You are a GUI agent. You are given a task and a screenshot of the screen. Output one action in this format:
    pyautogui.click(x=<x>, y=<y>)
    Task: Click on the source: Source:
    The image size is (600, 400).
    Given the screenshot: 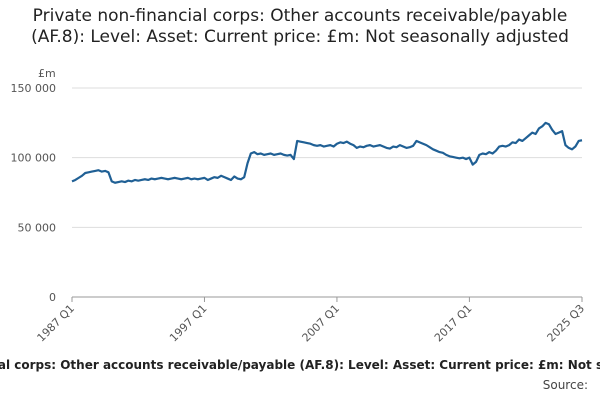 What is the action you would take?
    pyautogui.click(x=565, y=385)
    